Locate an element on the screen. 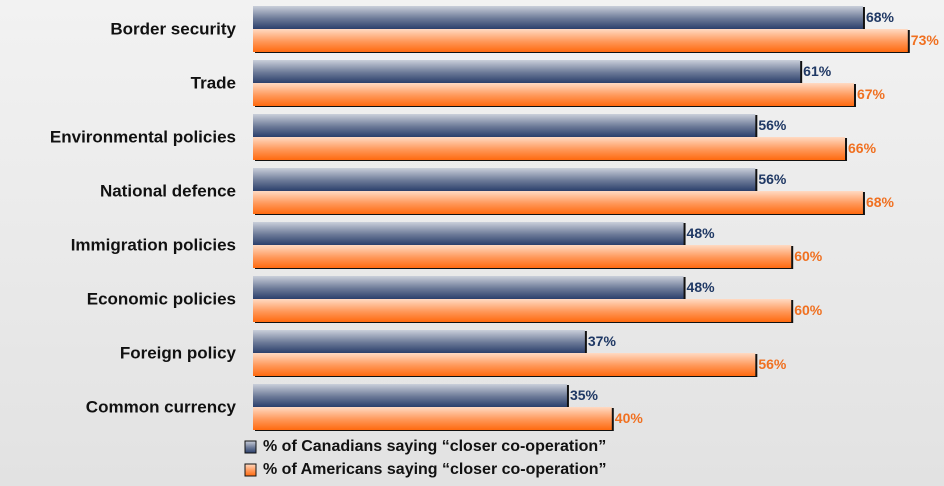 The height and width of the screenshot is (486, 944). category-label: Common currency is located at coordinates (161, 406).